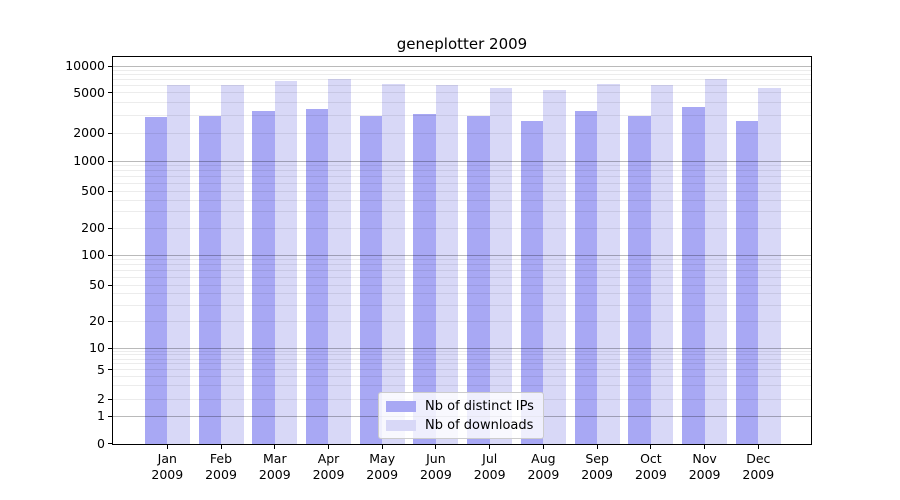 This screenshot has height=500, width=900. Describe the element at coordinates (101, 398) in the screenshot. I see `y-tick-label: 2` at that location.